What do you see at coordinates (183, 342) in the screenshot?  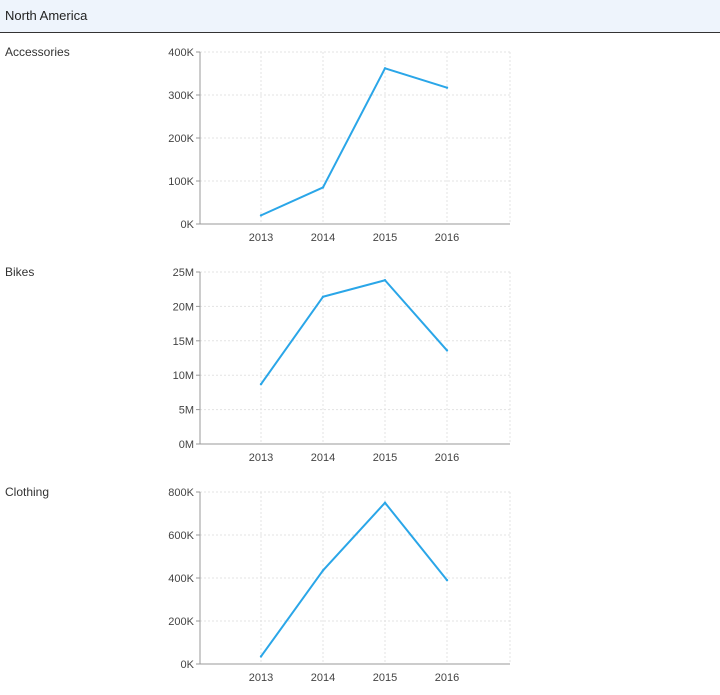 I see `y-tick-label: 15M` at bounding box center [183, 342].